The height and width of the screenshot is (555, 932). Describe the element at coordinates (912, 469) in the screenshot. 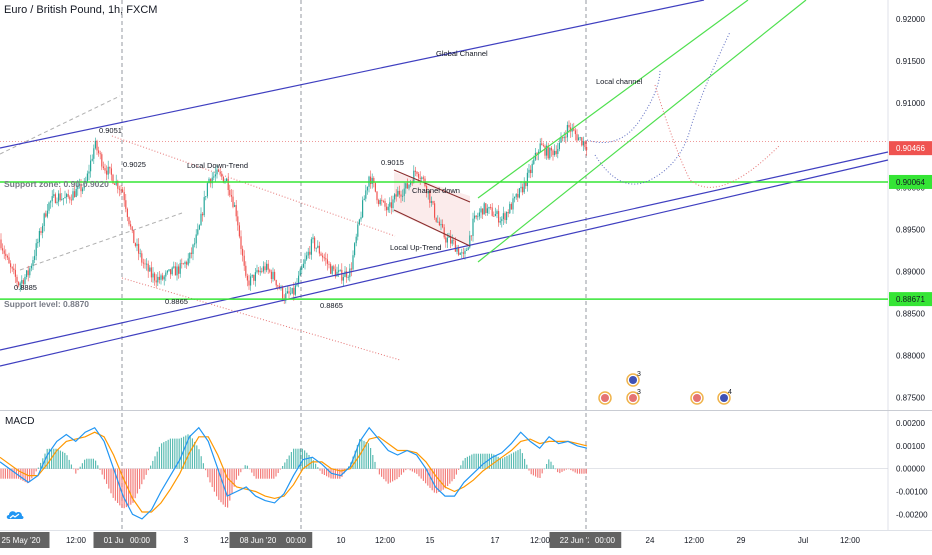

I see `macd-axis: 0.00200 0.00100 0.00000 -0.00100 -0.00200` at that location.